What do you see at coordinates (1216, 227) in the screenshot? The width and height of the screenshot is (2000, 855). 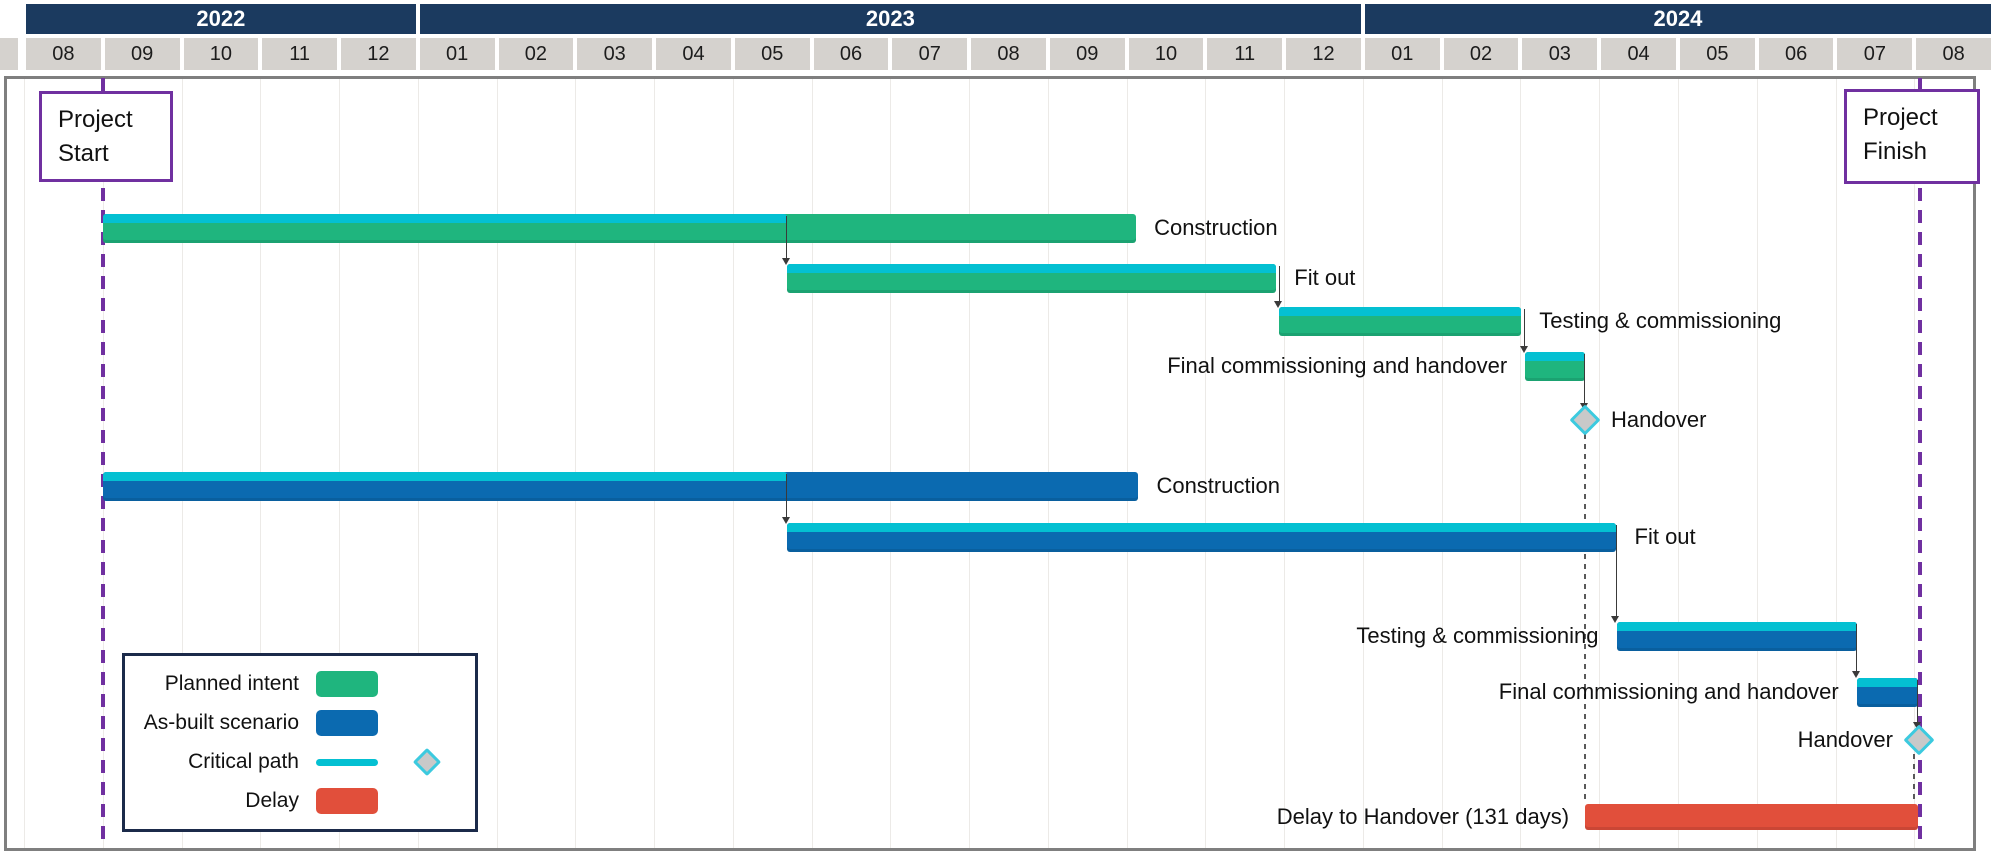 I see `task-label-planned-0: Construction` at bounding box center [1216, 227].